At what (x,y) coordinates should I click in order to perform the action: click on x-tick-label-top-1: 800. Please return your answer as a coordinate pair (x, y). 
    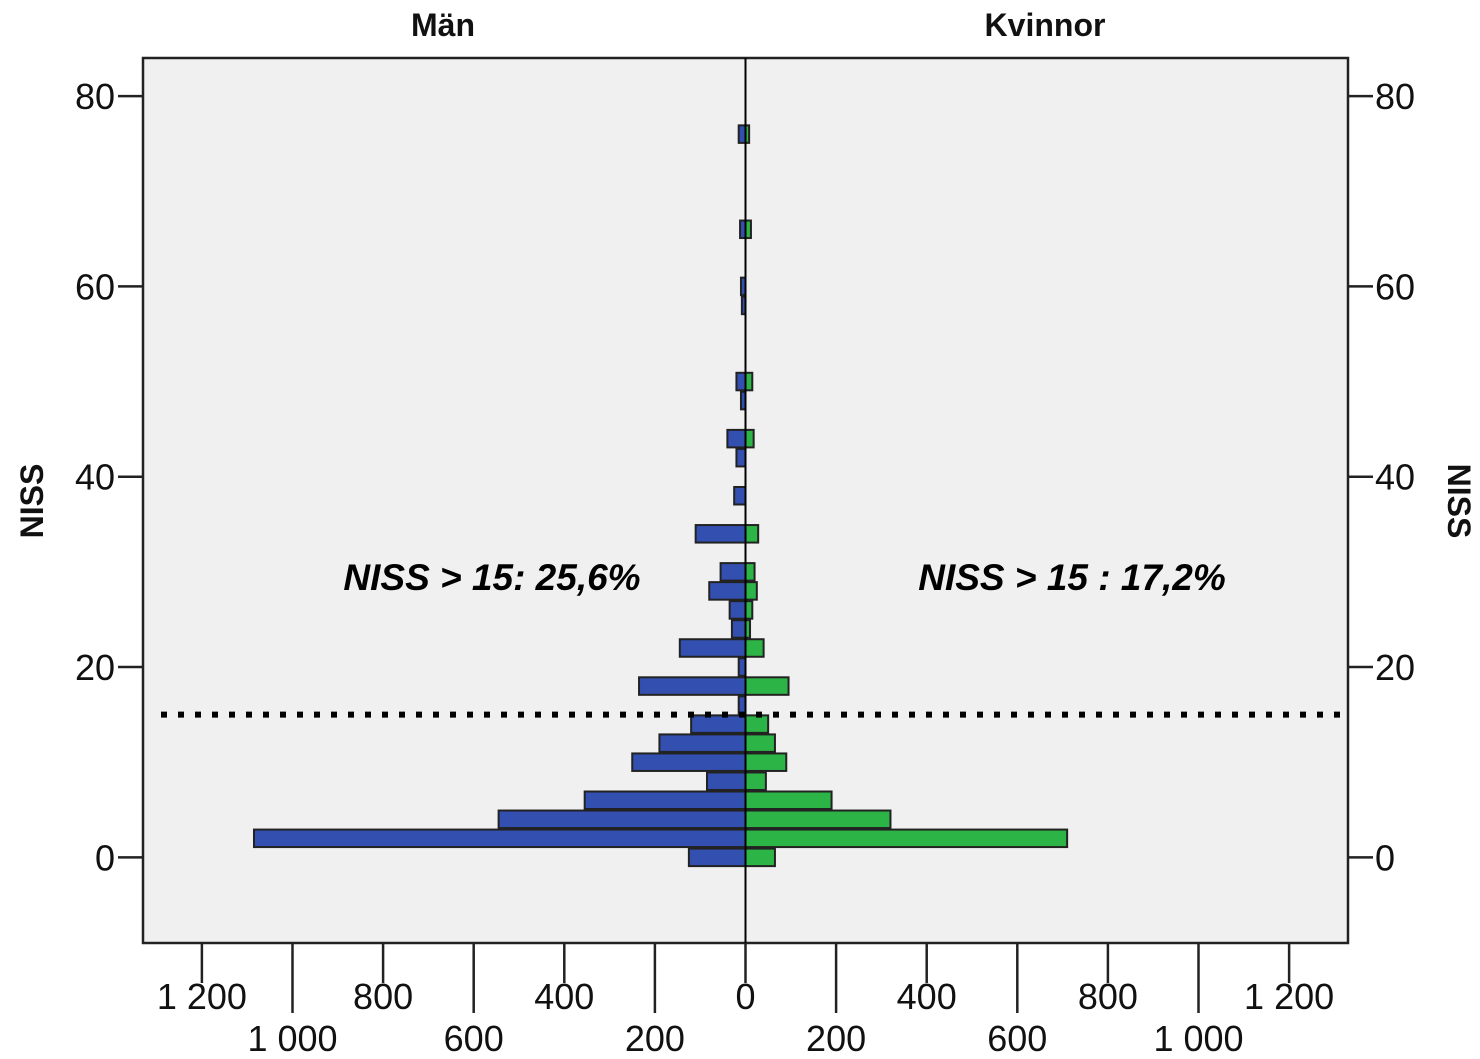
    Looking at the image, I should click on (383, 996).